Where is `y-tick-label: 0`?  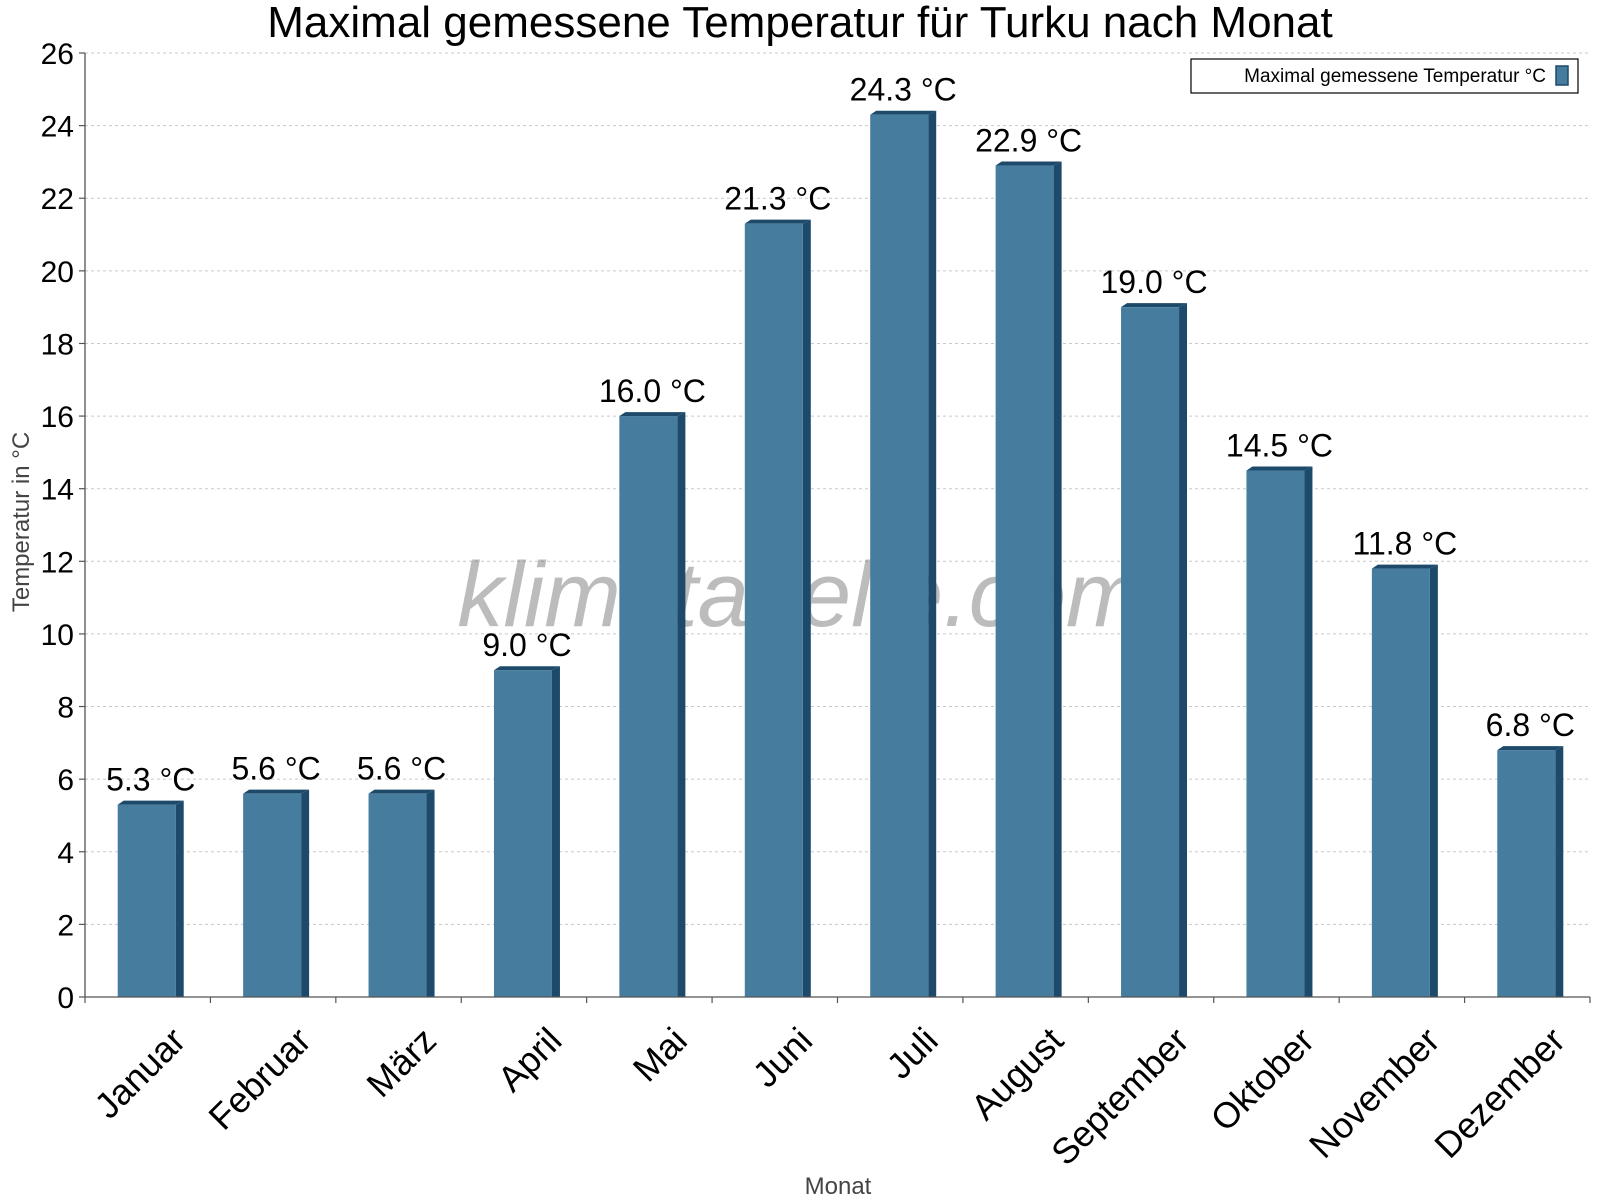
y-tick-label: 0 is located at coordinates (65, 998).